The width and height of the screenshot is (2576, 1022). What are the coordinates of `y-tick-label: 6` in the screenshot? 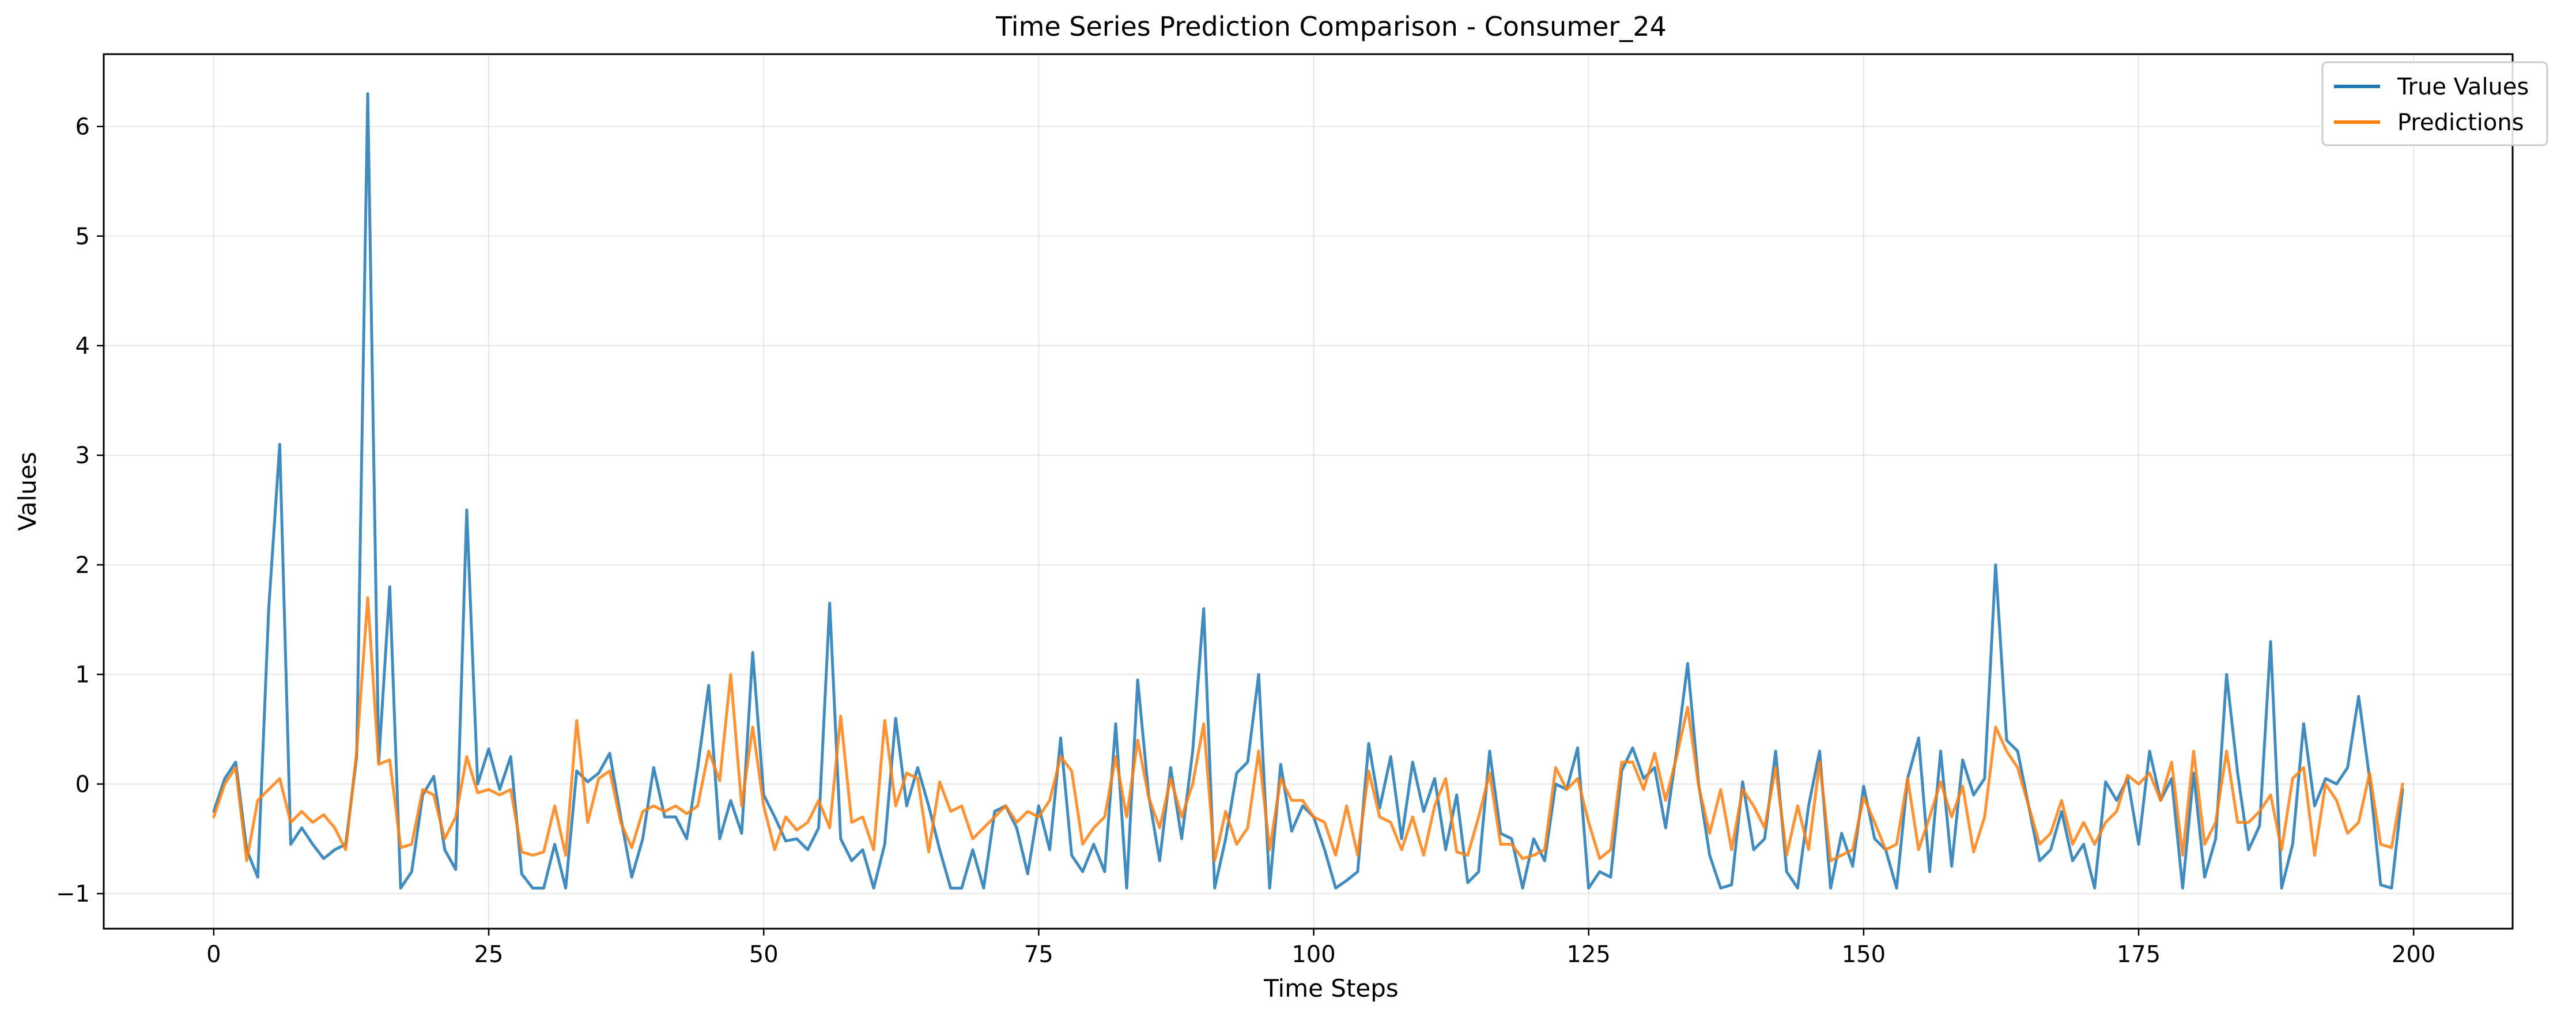 It's located at (82, 127).